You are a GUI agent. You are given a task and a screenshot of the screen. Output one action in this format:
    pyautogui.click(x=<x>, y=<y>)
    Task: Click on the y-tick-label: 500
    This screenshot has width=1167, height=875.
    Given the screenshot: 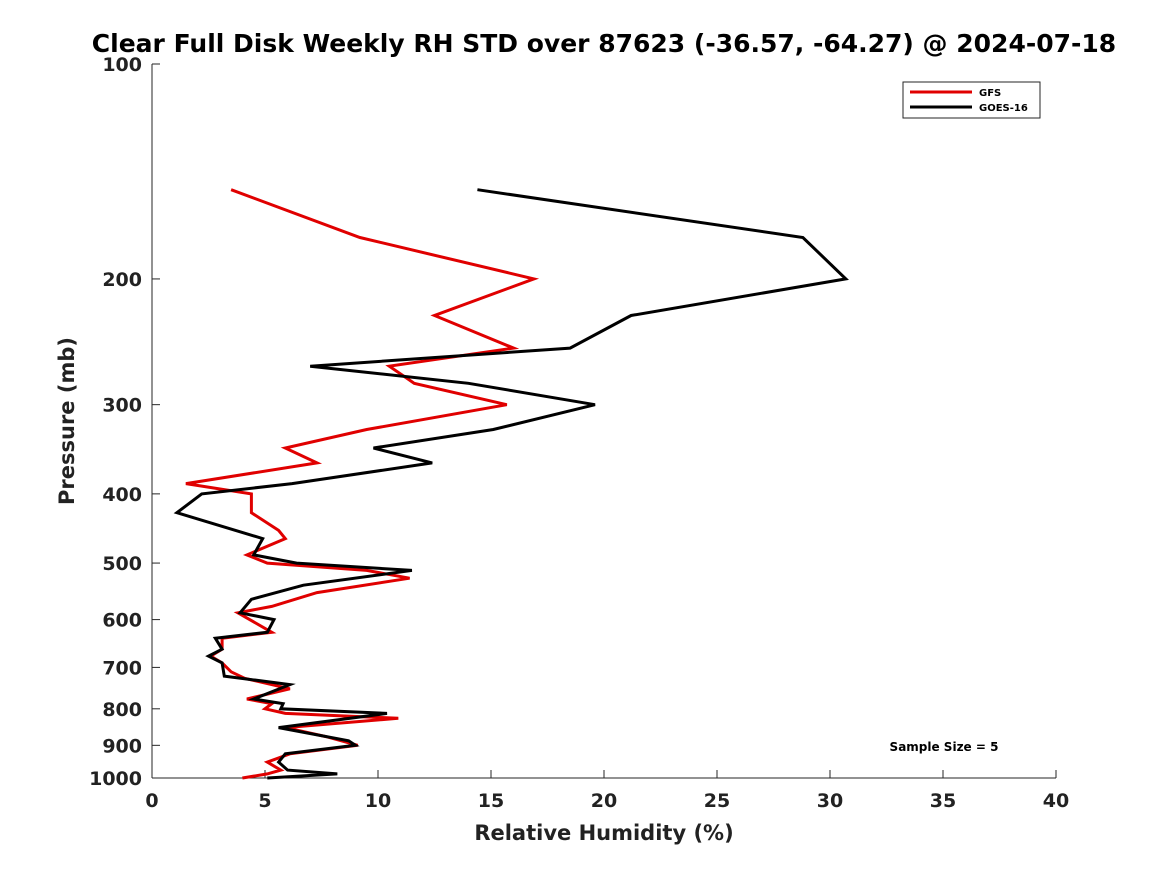 What is the action you would take?
    pyautogui.click(x=122, y=564)
    